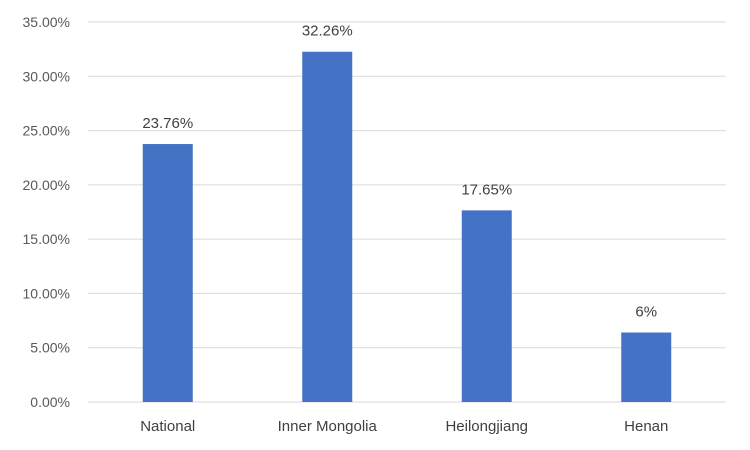 The height and width of the screenshot is (450, 750). Describe the element at coordinates (486, 426) in the screenshot. I see `x-category-label: Heilongjiang` at that location.